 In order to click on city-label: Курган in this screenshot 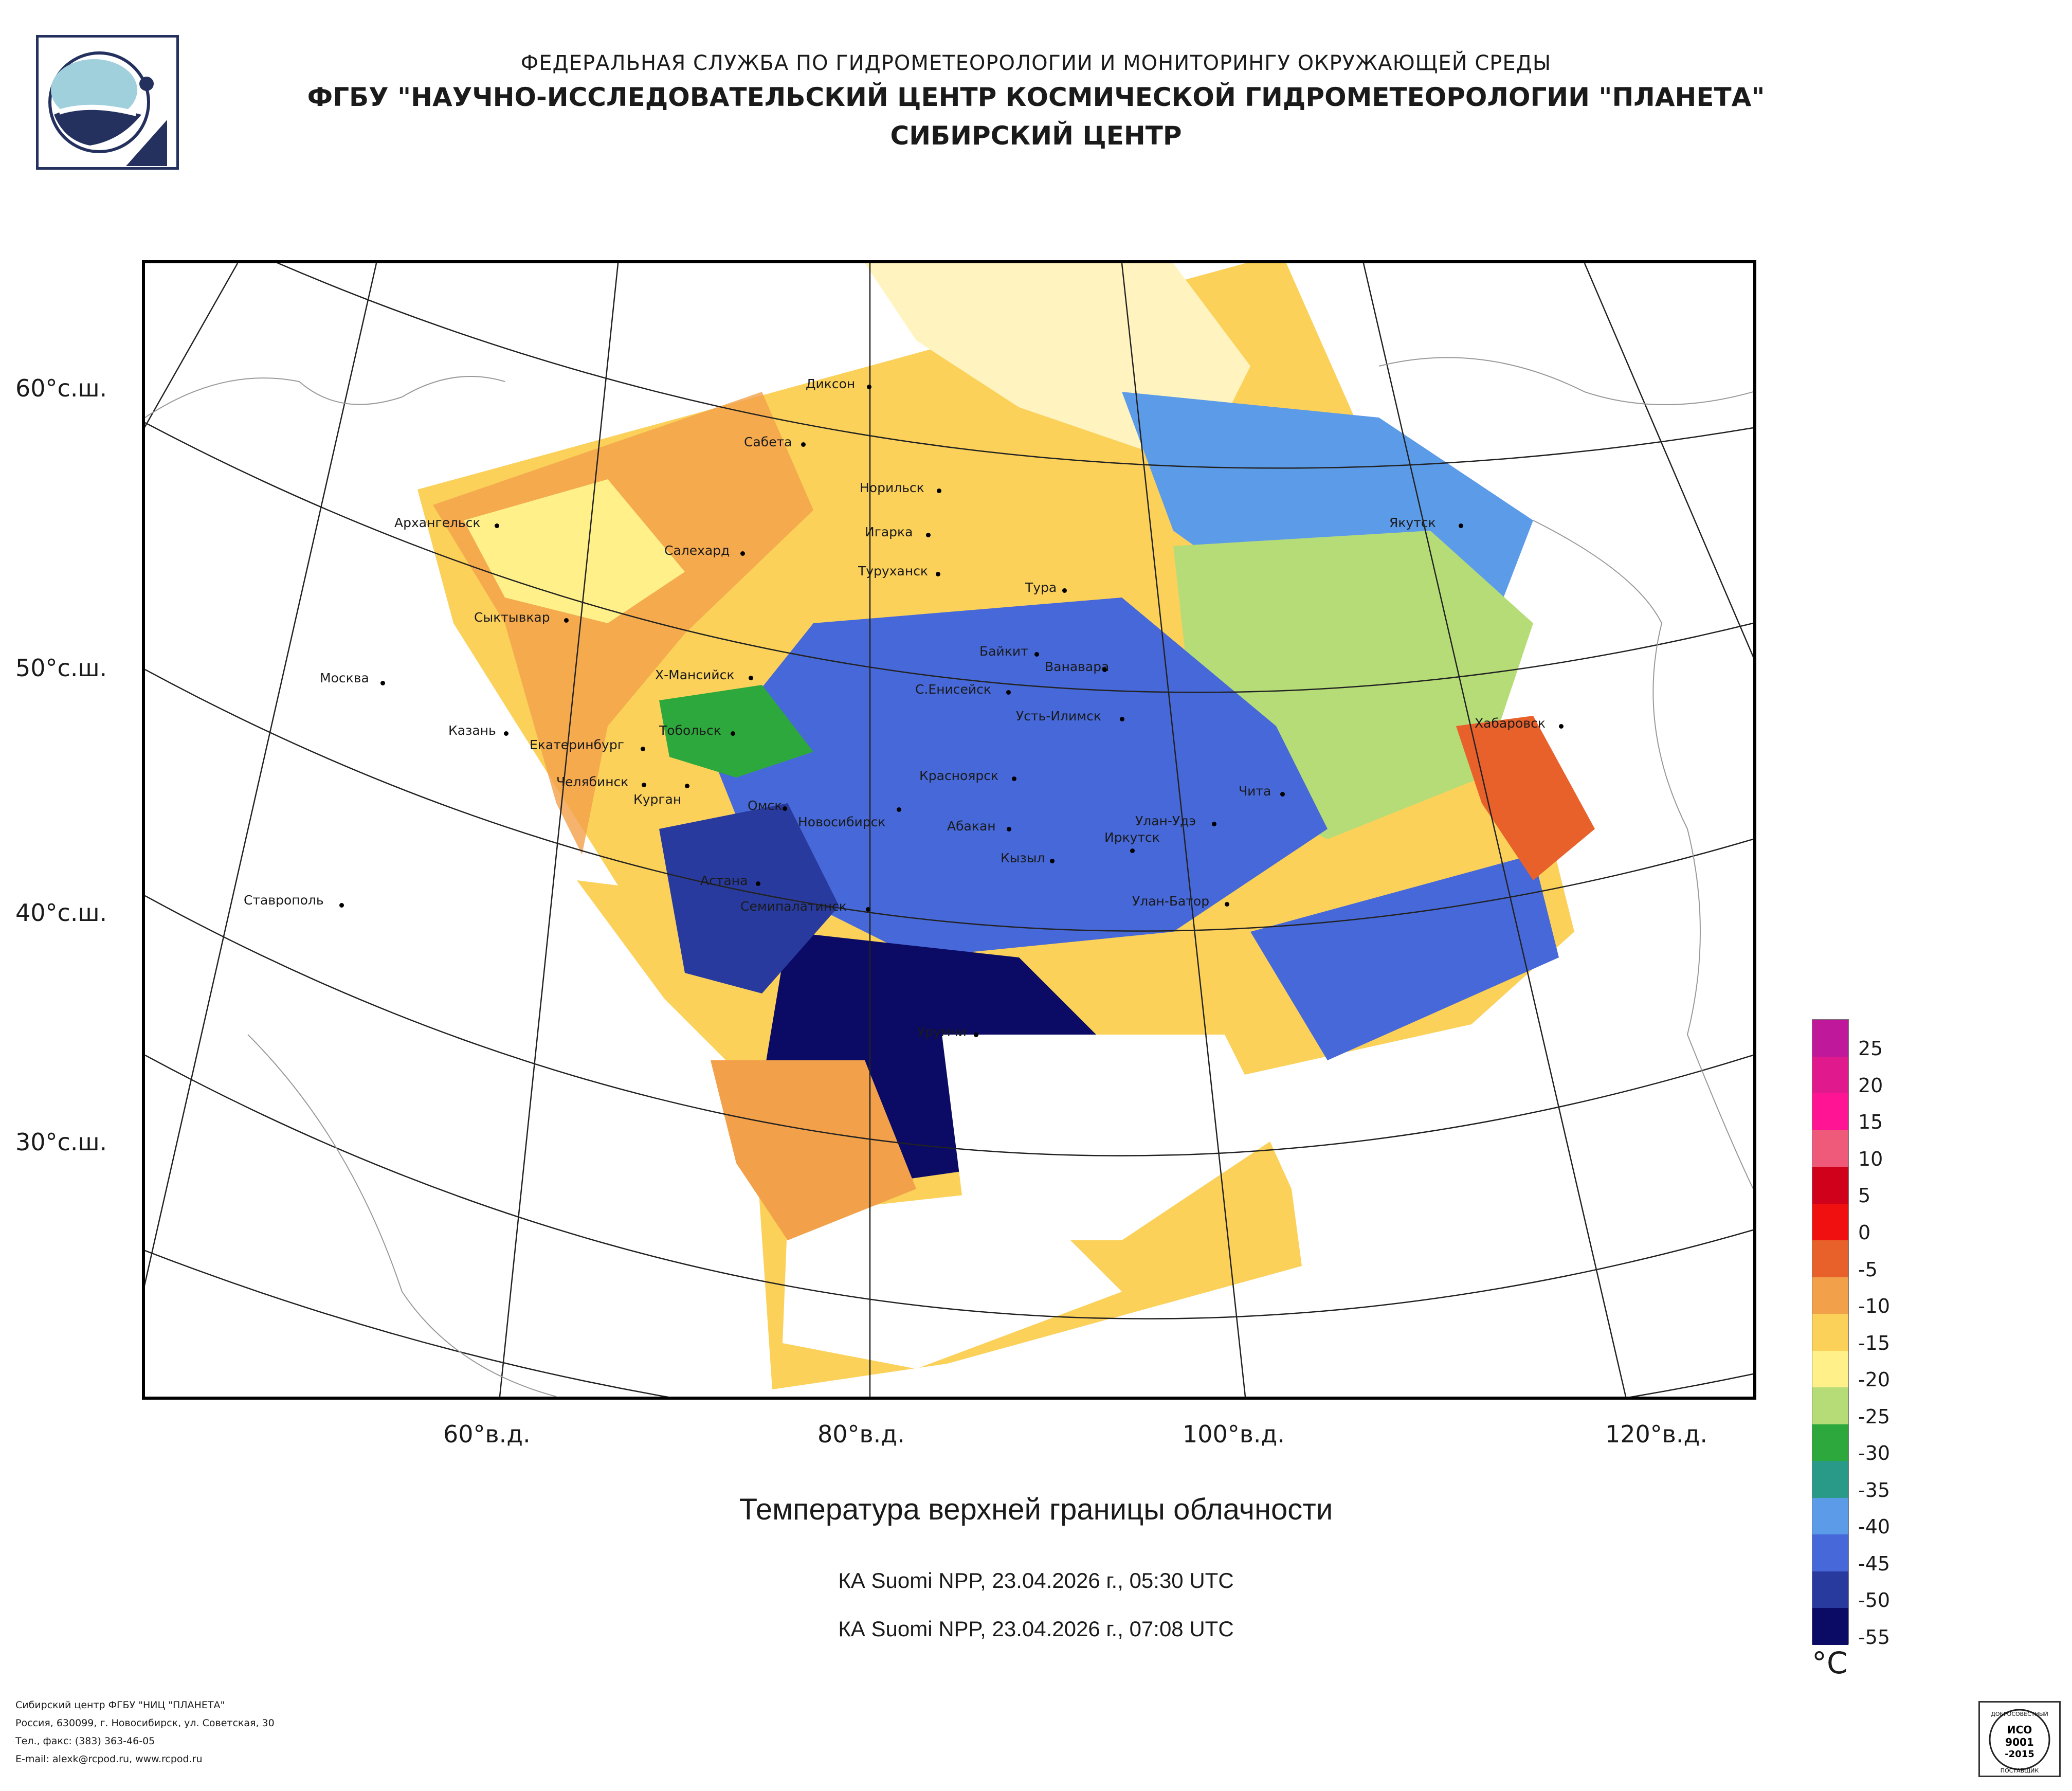, I will do `click(657, 799)`.